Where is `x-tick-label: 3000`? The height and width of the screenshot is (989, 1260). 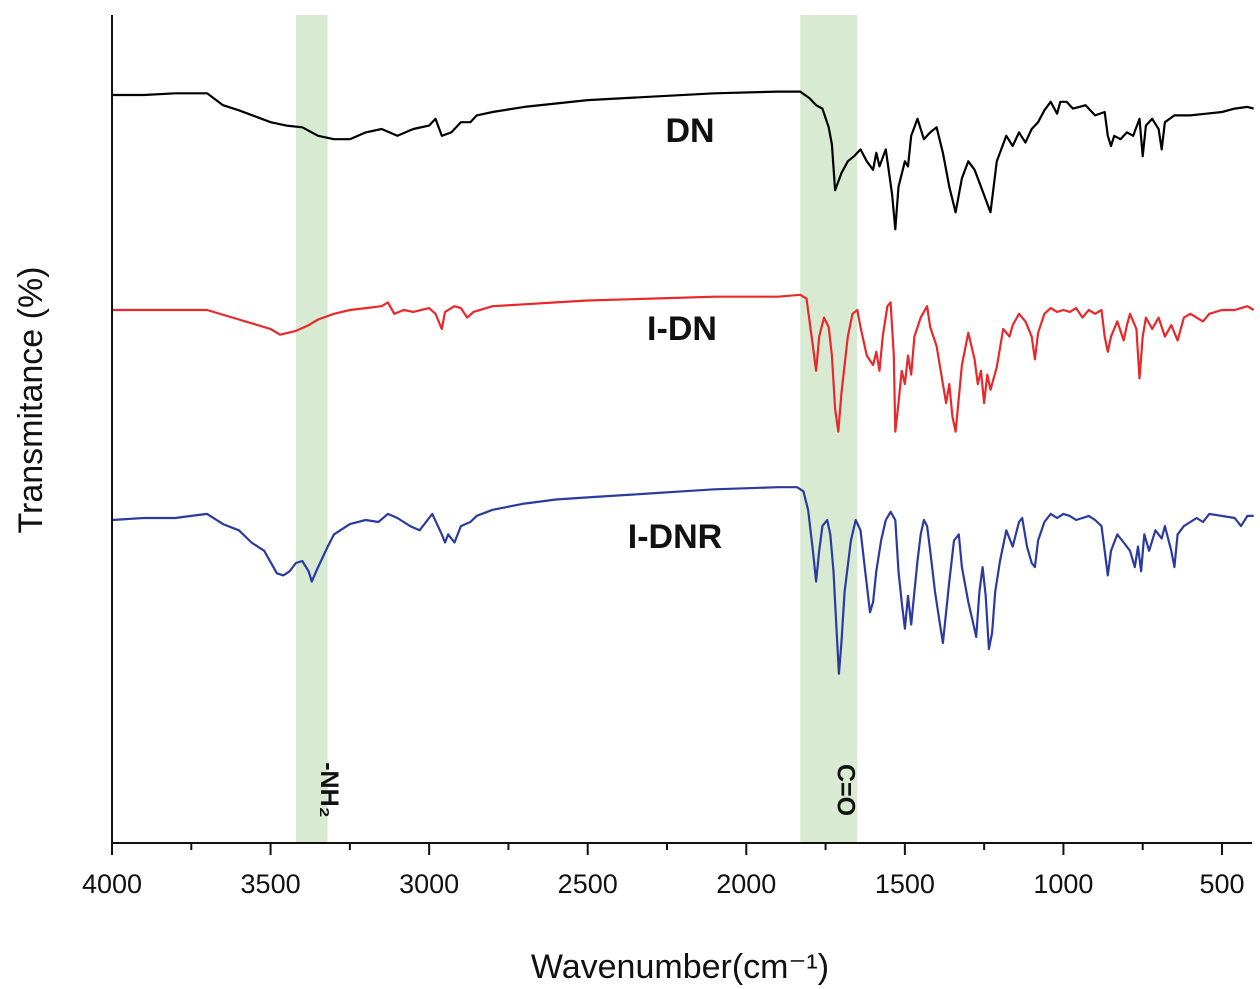
x-tick-label: 3000 is located at coordinates (429, 884).